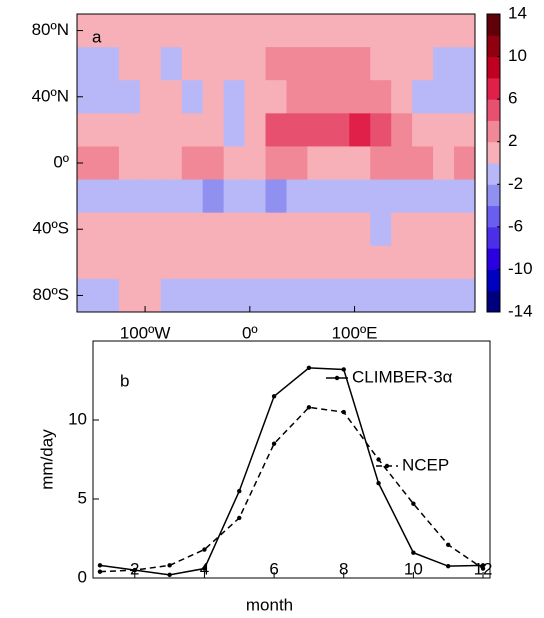 Image resolution: width=544 pixels, height=618 pixels. Describe the element at coordinates (515, 225) in the screenshot. I see `colorbar-tick-label: -6` at that location.